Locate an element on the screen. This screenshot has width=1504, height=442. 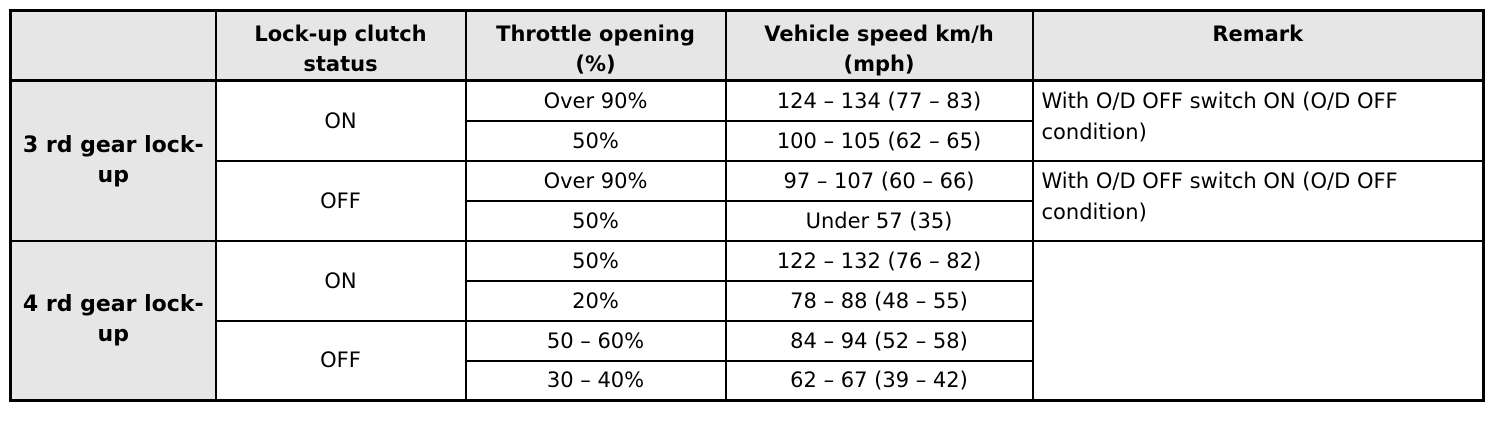
speed-cell: 124 – 134 (77 – 83) is located at coordinates (879, 100).